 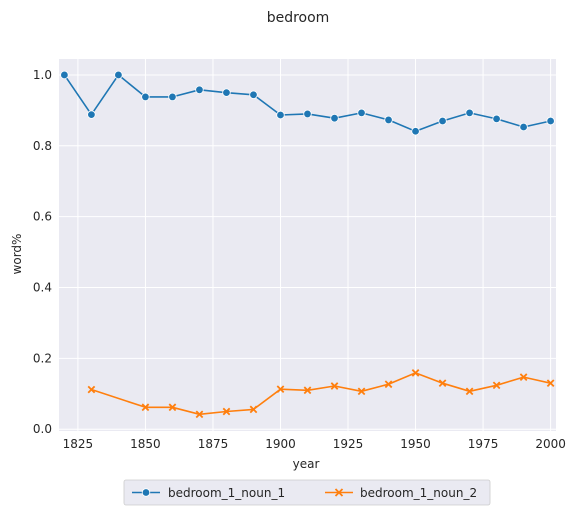 I want to click on x-tick-label: 1975, so click(x=483, y=444).